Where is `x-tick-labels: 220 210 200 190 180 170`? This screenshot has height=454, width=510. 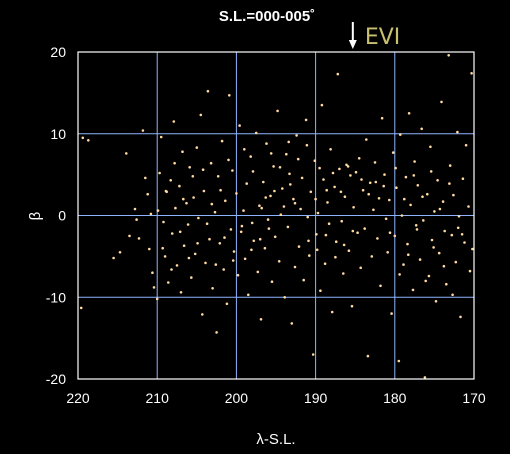
x-tick-labels: 220 210 200 190 180 170 is located at coordinates (276, 398).